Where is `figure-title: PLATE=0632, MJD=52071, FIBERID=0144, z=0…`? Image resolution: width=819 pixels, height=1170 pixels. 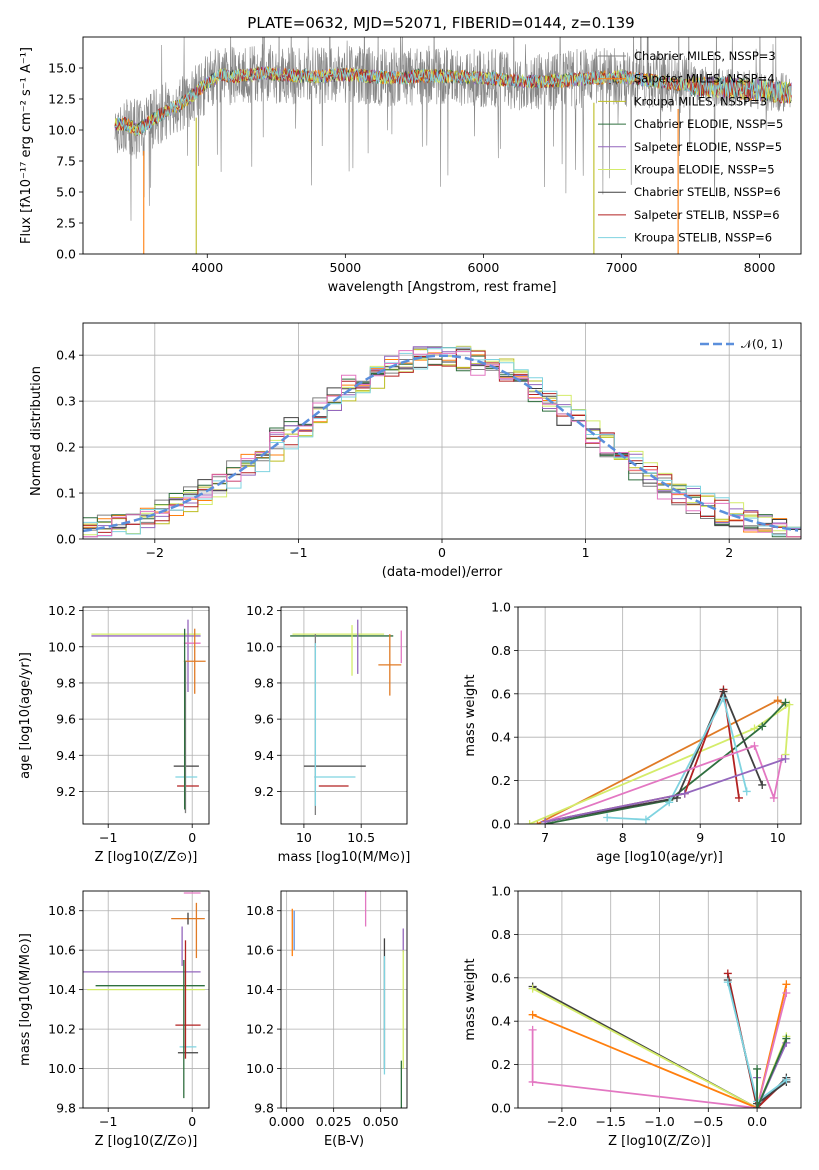
figure-title: PLATE=0632, MJD=52071, FIBERID=0144, z=0… is located at coordinates (440, 23).